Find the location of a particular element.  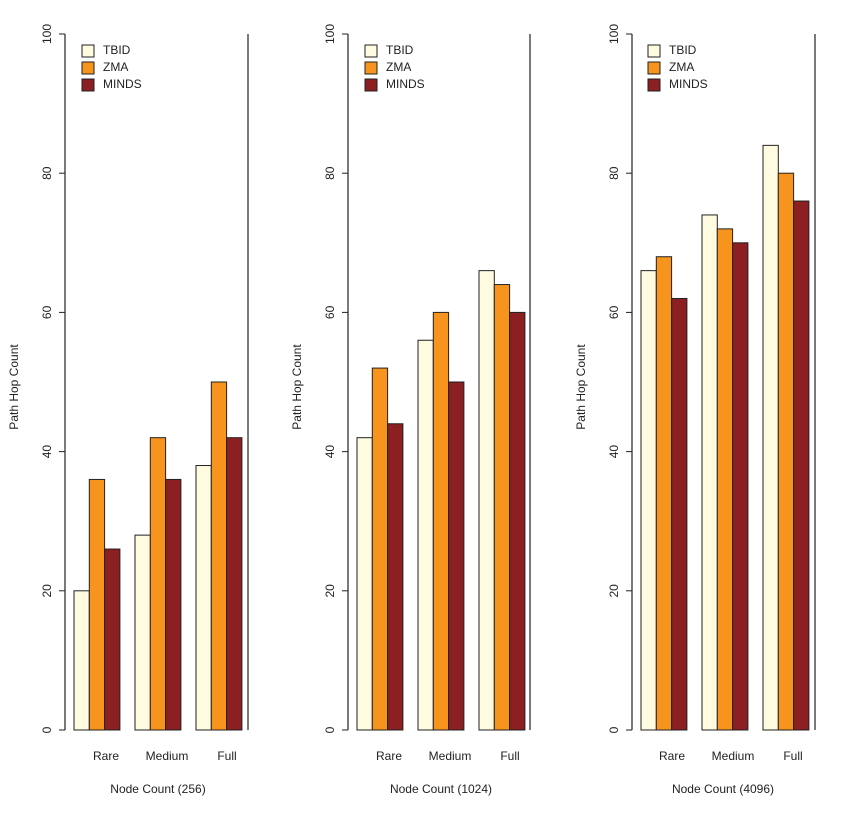

x-axis-title: Node Count (4096) is located at coordinates (723, 789).